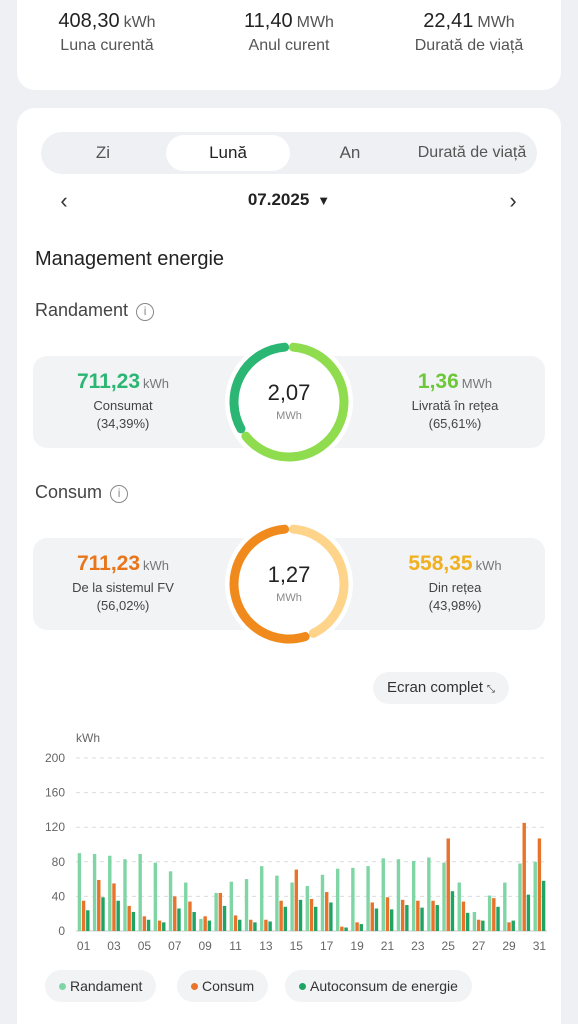 This screenshot has width=578, height=1024. I want to click on section-title: Management energie, so click(130, 259).